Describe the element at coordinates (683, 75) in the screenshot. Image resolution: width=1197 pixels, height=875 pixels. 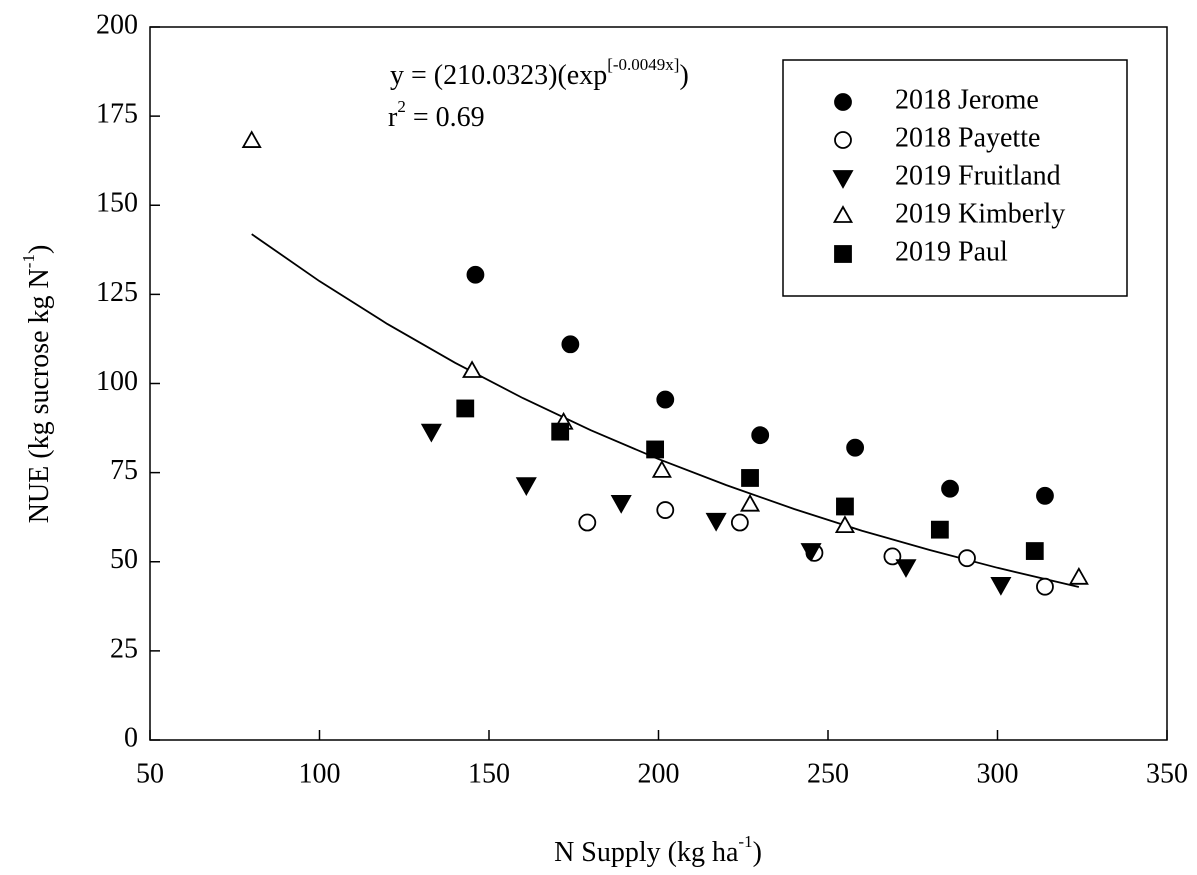
I see `equation-end: )` at that location.